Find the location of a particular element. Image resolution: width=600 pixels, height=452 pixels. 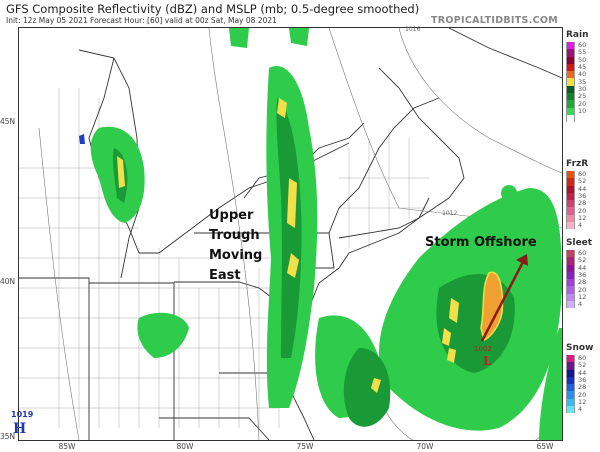

trough-annotation-line: Trough is located at coordinates (234, 235).